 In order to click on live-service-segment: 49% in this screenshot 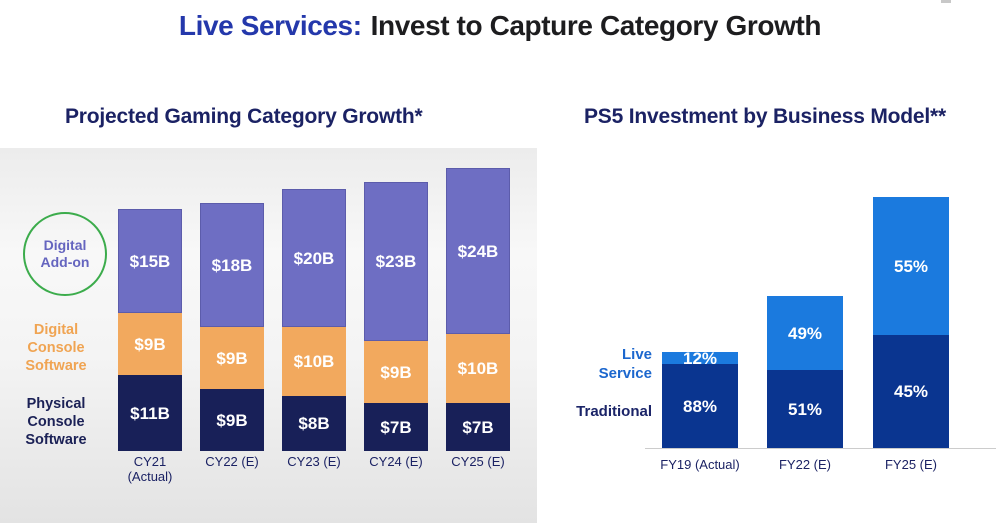, I will do `click(805, 333)`.